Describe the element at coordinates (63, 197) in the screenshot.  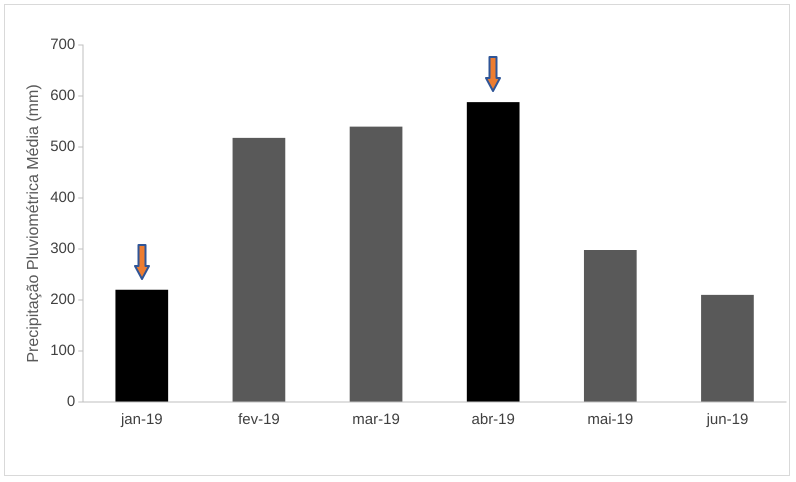
I see `y-tick-label: 400` at that location.